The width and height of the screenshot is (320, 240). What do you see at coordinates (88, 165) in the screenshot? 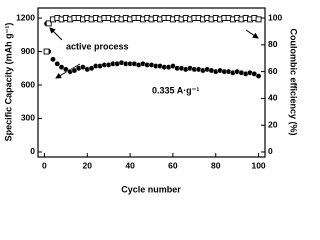
I see `x-tick-label: 20` at bounding box center [88, 165].